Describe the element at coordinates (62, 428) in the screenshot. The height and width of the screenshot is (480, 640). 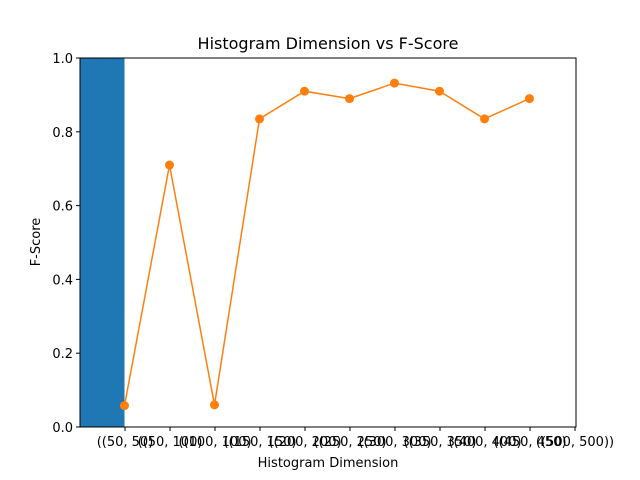
I see `y-tick-label: 0.0` at that location.